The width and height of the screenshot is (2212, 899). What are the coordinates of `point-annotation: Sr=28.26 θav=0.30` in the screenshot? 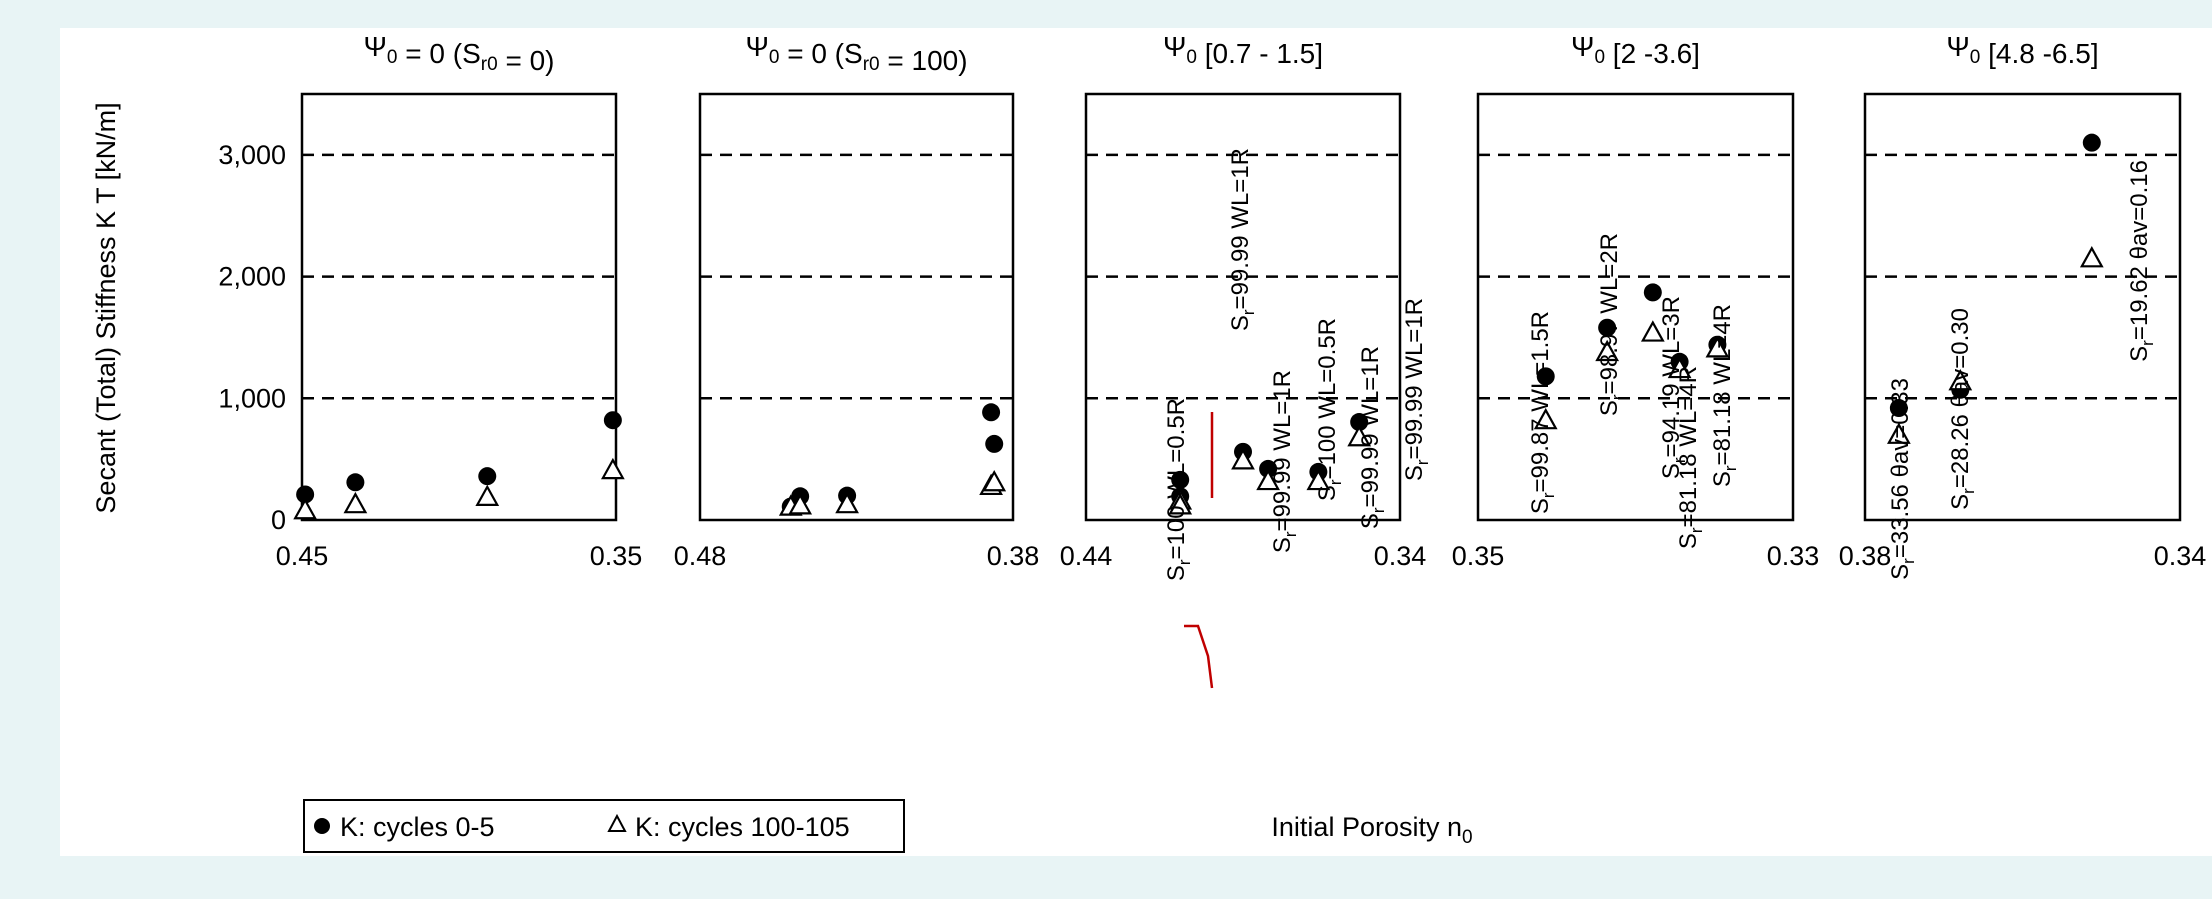 It's located at (1962, 409).